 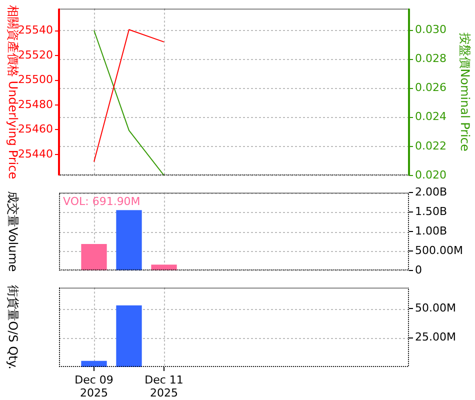 What do you see at coordinates (439, 250) in the screenshot?
I see `y-tick-label: 500.00M` at bounding box center [439, 250].